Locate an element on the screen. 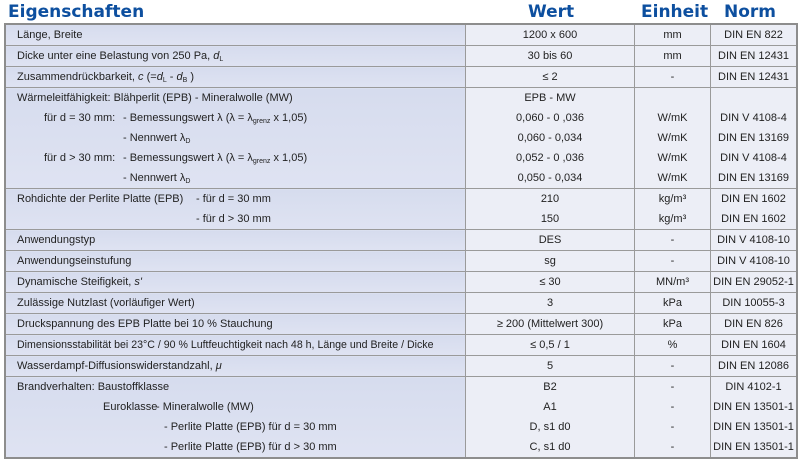 This screenshot has height=464, width=800. row-label: Wasserdampf-Diffusionswiderstandzahl, μ is located at coordinates (119, 366).